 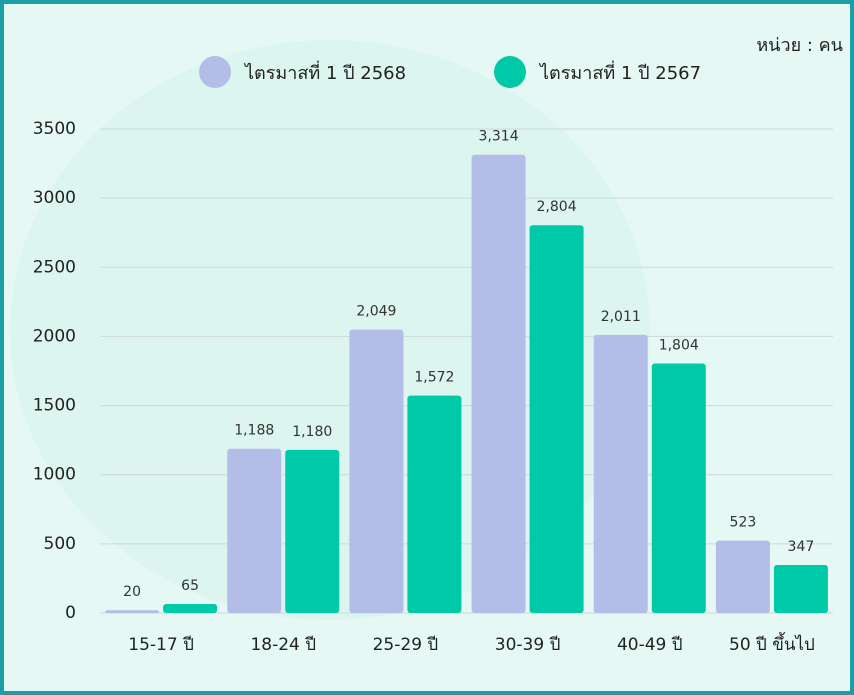 I want to click on x-tick-label: 50 ปี ขึ้นไป, so click(x=772, y=643).